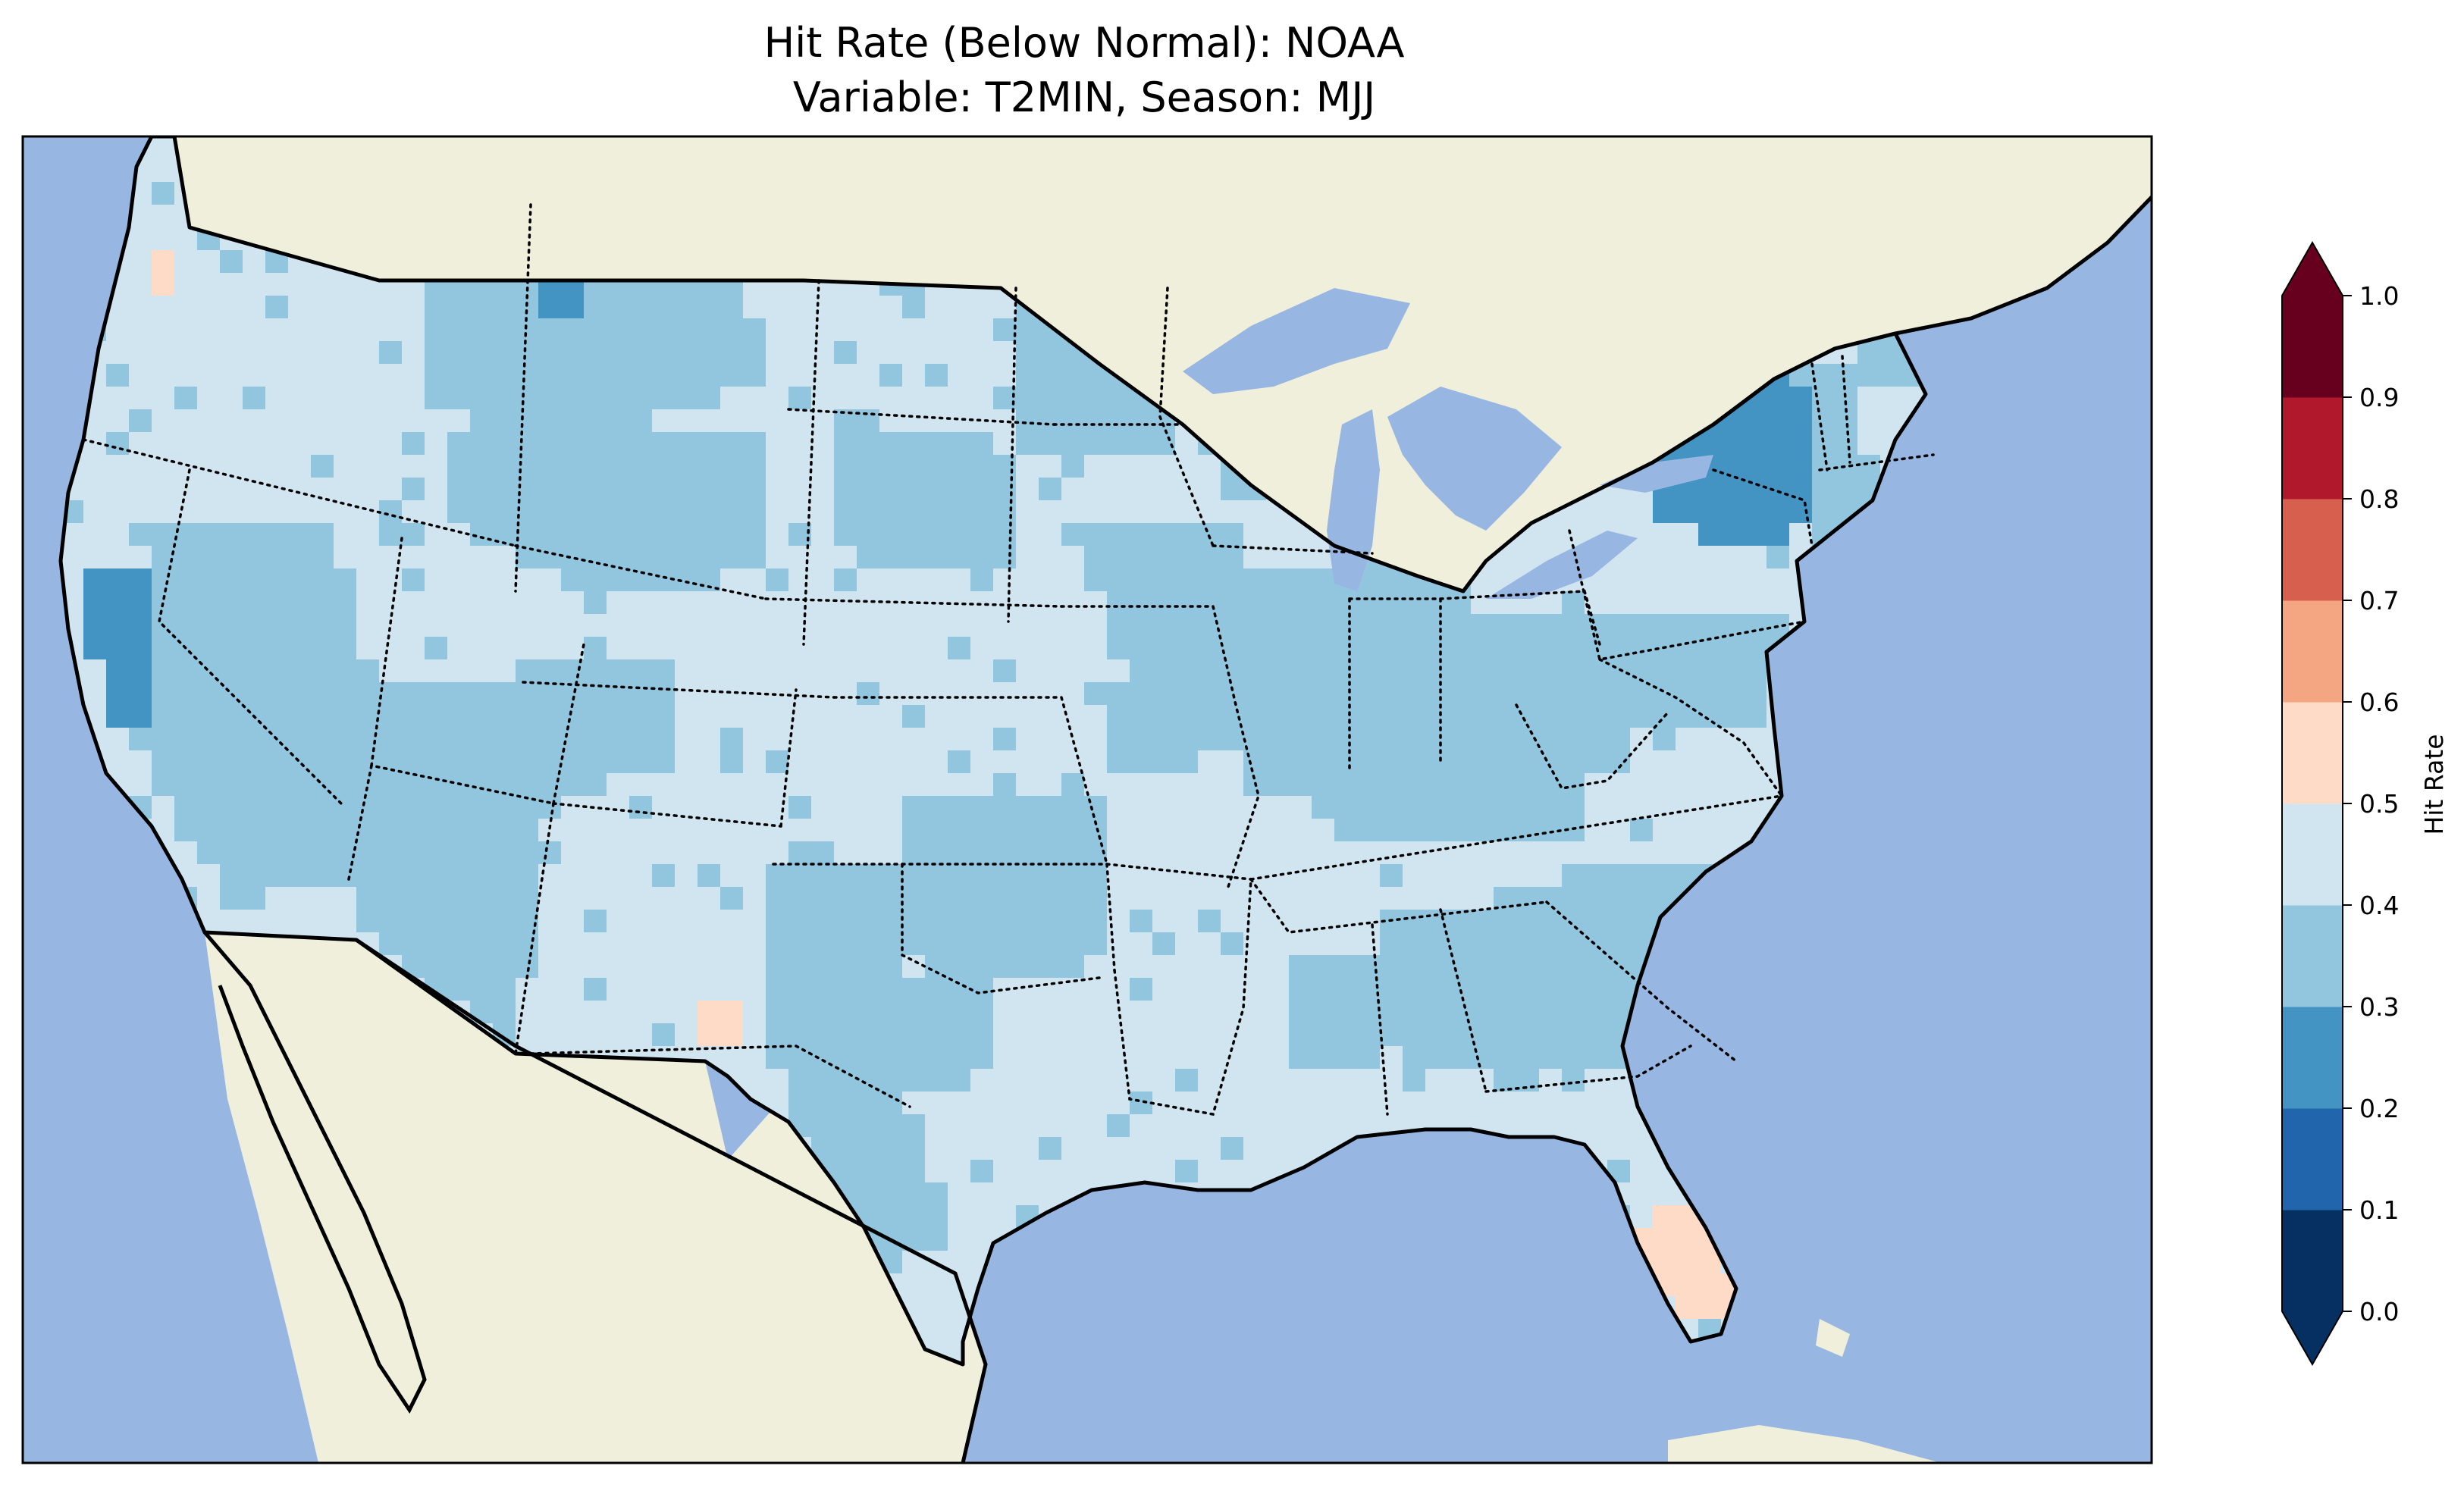  What do you see at coordinates (1084, 43) in the screenshot?
I see `chart-title: Hit Rate (Below Normal): NOAA` at bounding box center [1084, 43].